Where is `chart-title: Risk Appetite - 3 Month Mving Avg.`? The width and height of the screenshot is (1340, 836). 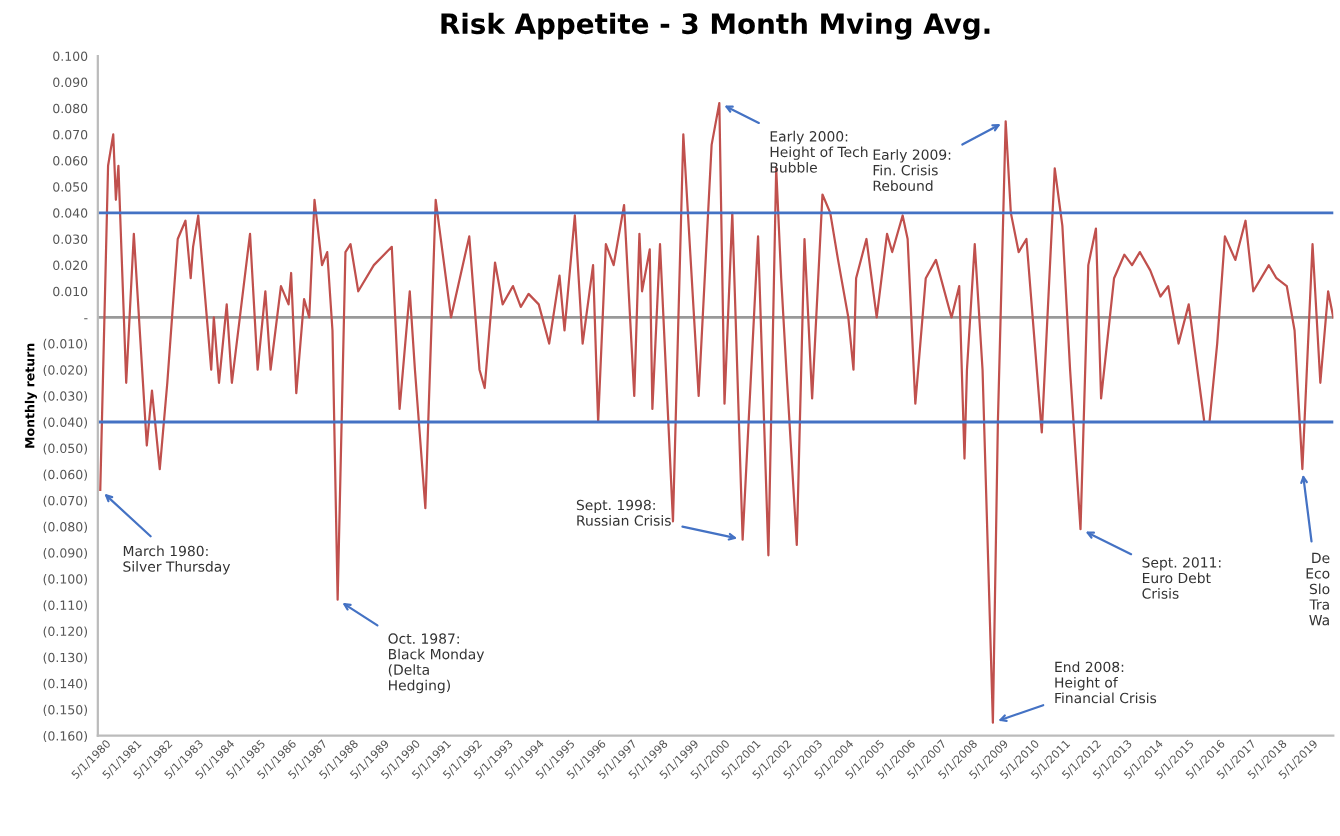 chart-title: Risk Appetite - 3 Month Mving Avg. is located at coordinates (715, 26).